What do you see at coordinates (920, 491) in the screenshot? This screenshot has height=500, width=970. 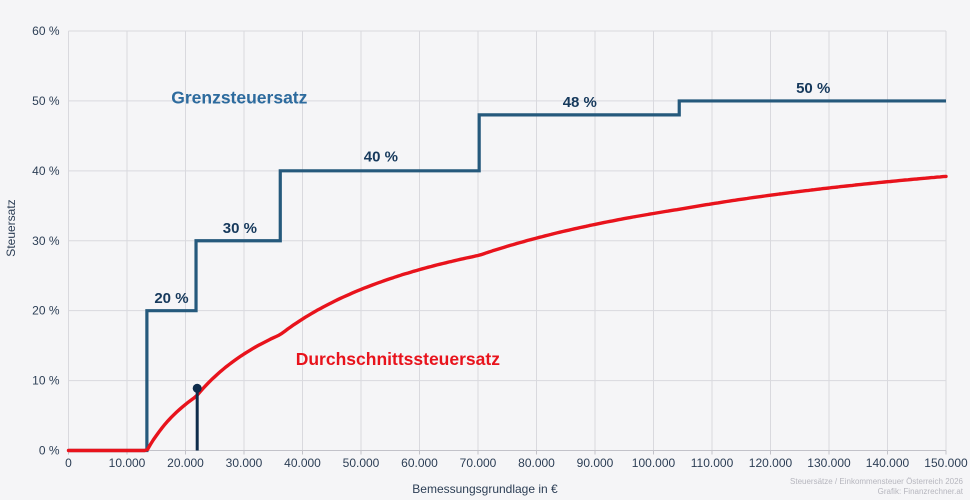 I see `caption-line-credit: Grafik: Finanzrechner.at` at bounding box center [920, 491].